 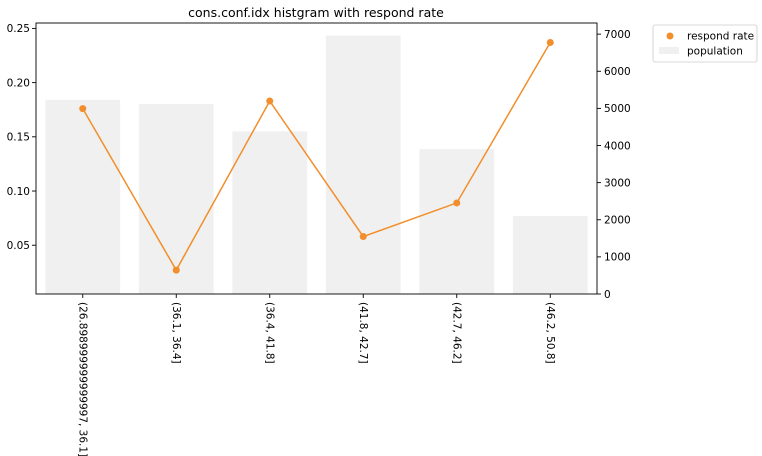 I want to click on x-tick-label: (42.7, 46.2], so click(x=456, y=333).